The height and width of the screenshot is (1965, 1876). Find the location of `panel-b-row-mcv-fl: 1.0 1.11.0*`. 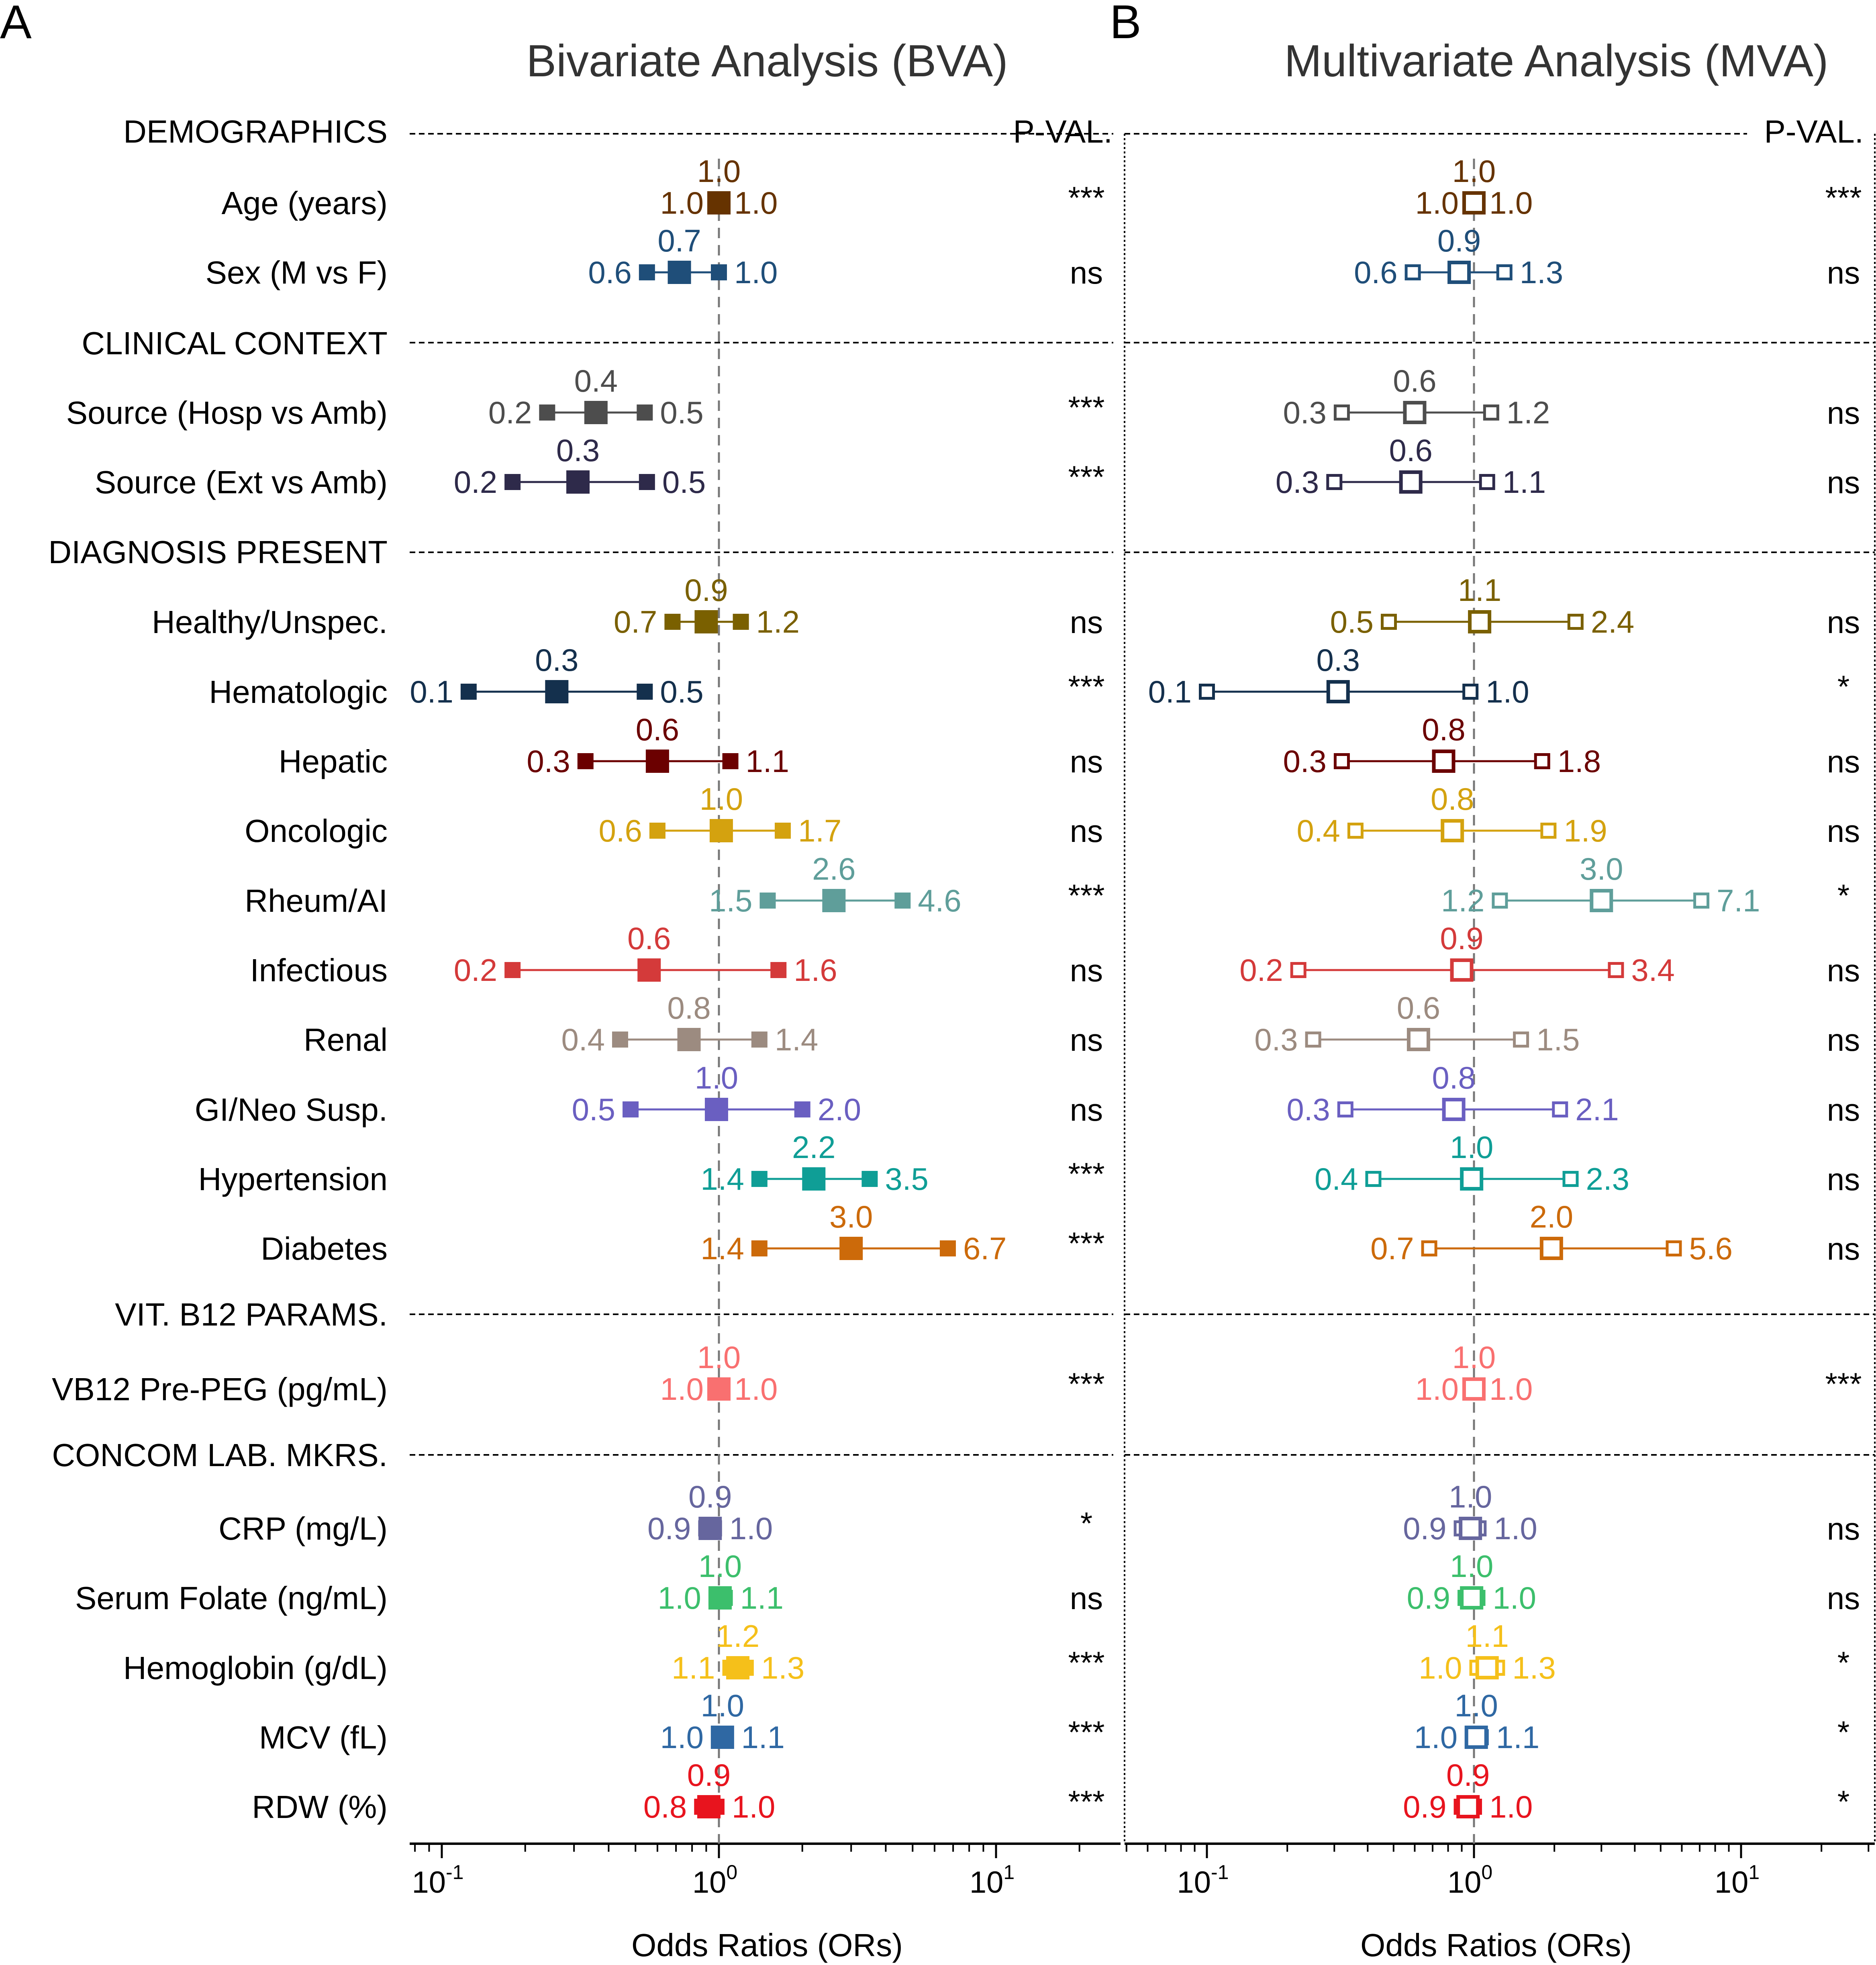

panel-b-row-mcv-fl: 1.0 1.11.0* is located at coordinates (1632, 1721).